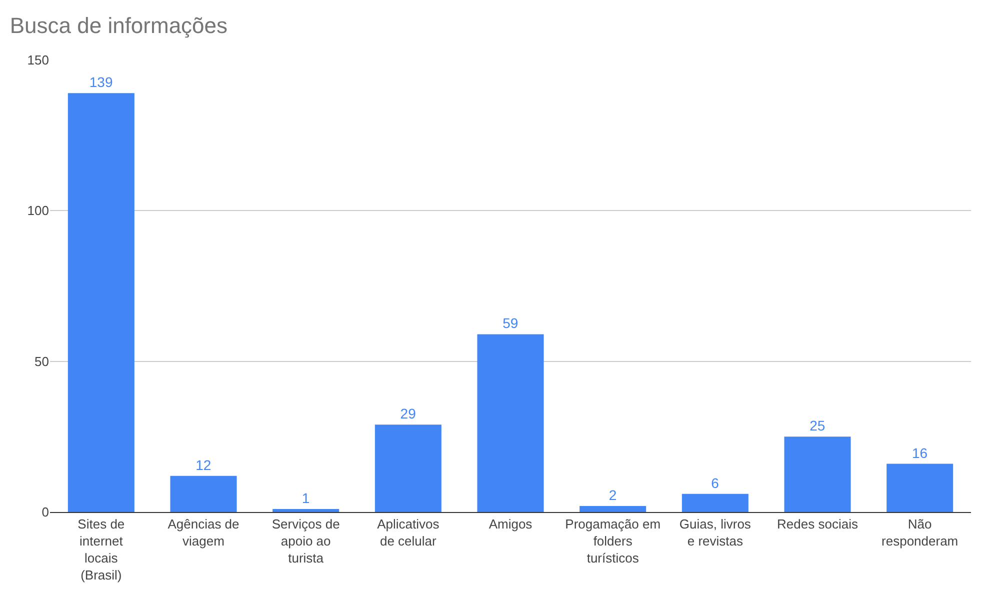 This screenshot has width=986, height=594. What do you see at coordinates (818, 426) in the screenshot?
I see `data-label: 25` at bounding box center [818, 426].